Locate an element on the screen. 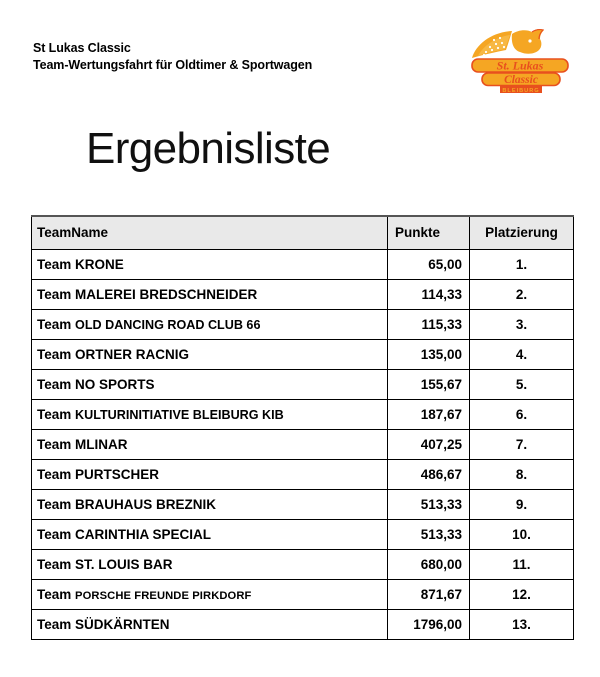 The width and height of the screenshot is (600, 677). cell-punkte: 115,33 is located at coordinates (428, 324).